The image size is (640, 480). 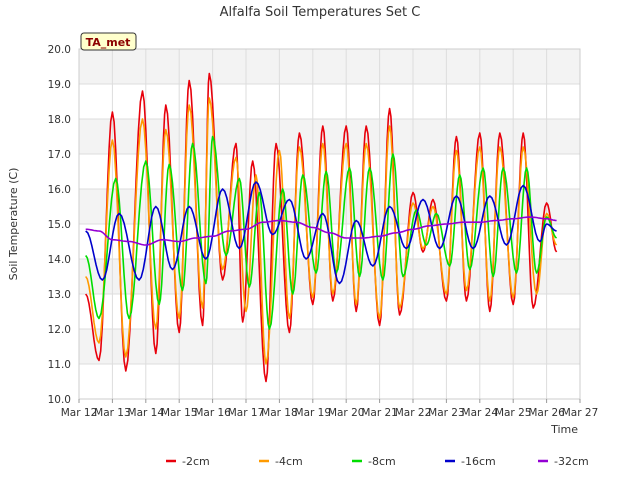 What do you see at coordinates (59, 85) in the screenshot?
I see `y-tick-label: 19.0` at bounding box center [59, 85].